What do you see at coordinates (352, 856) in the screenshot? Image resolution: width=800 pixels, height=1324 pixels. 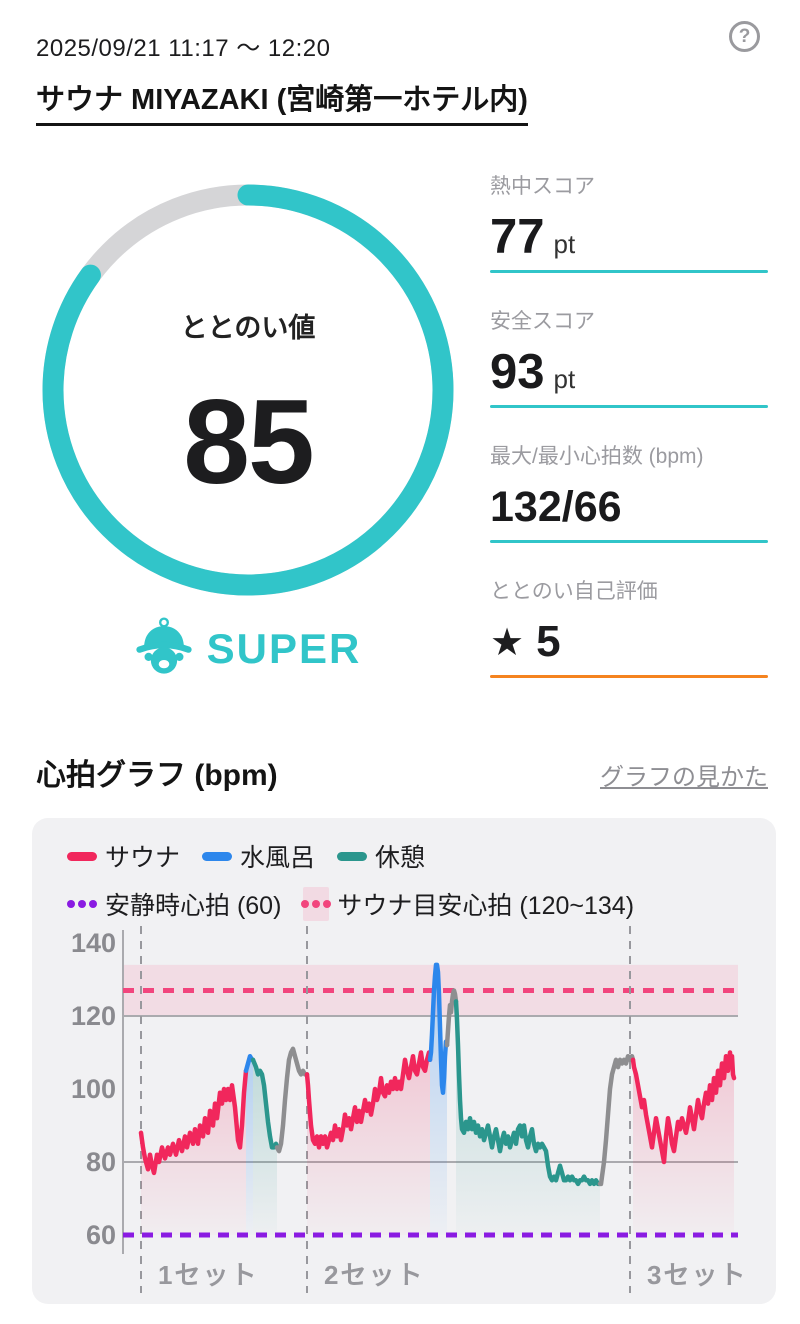 I see `rest-line-swatch` at bounding box center [352, 856].